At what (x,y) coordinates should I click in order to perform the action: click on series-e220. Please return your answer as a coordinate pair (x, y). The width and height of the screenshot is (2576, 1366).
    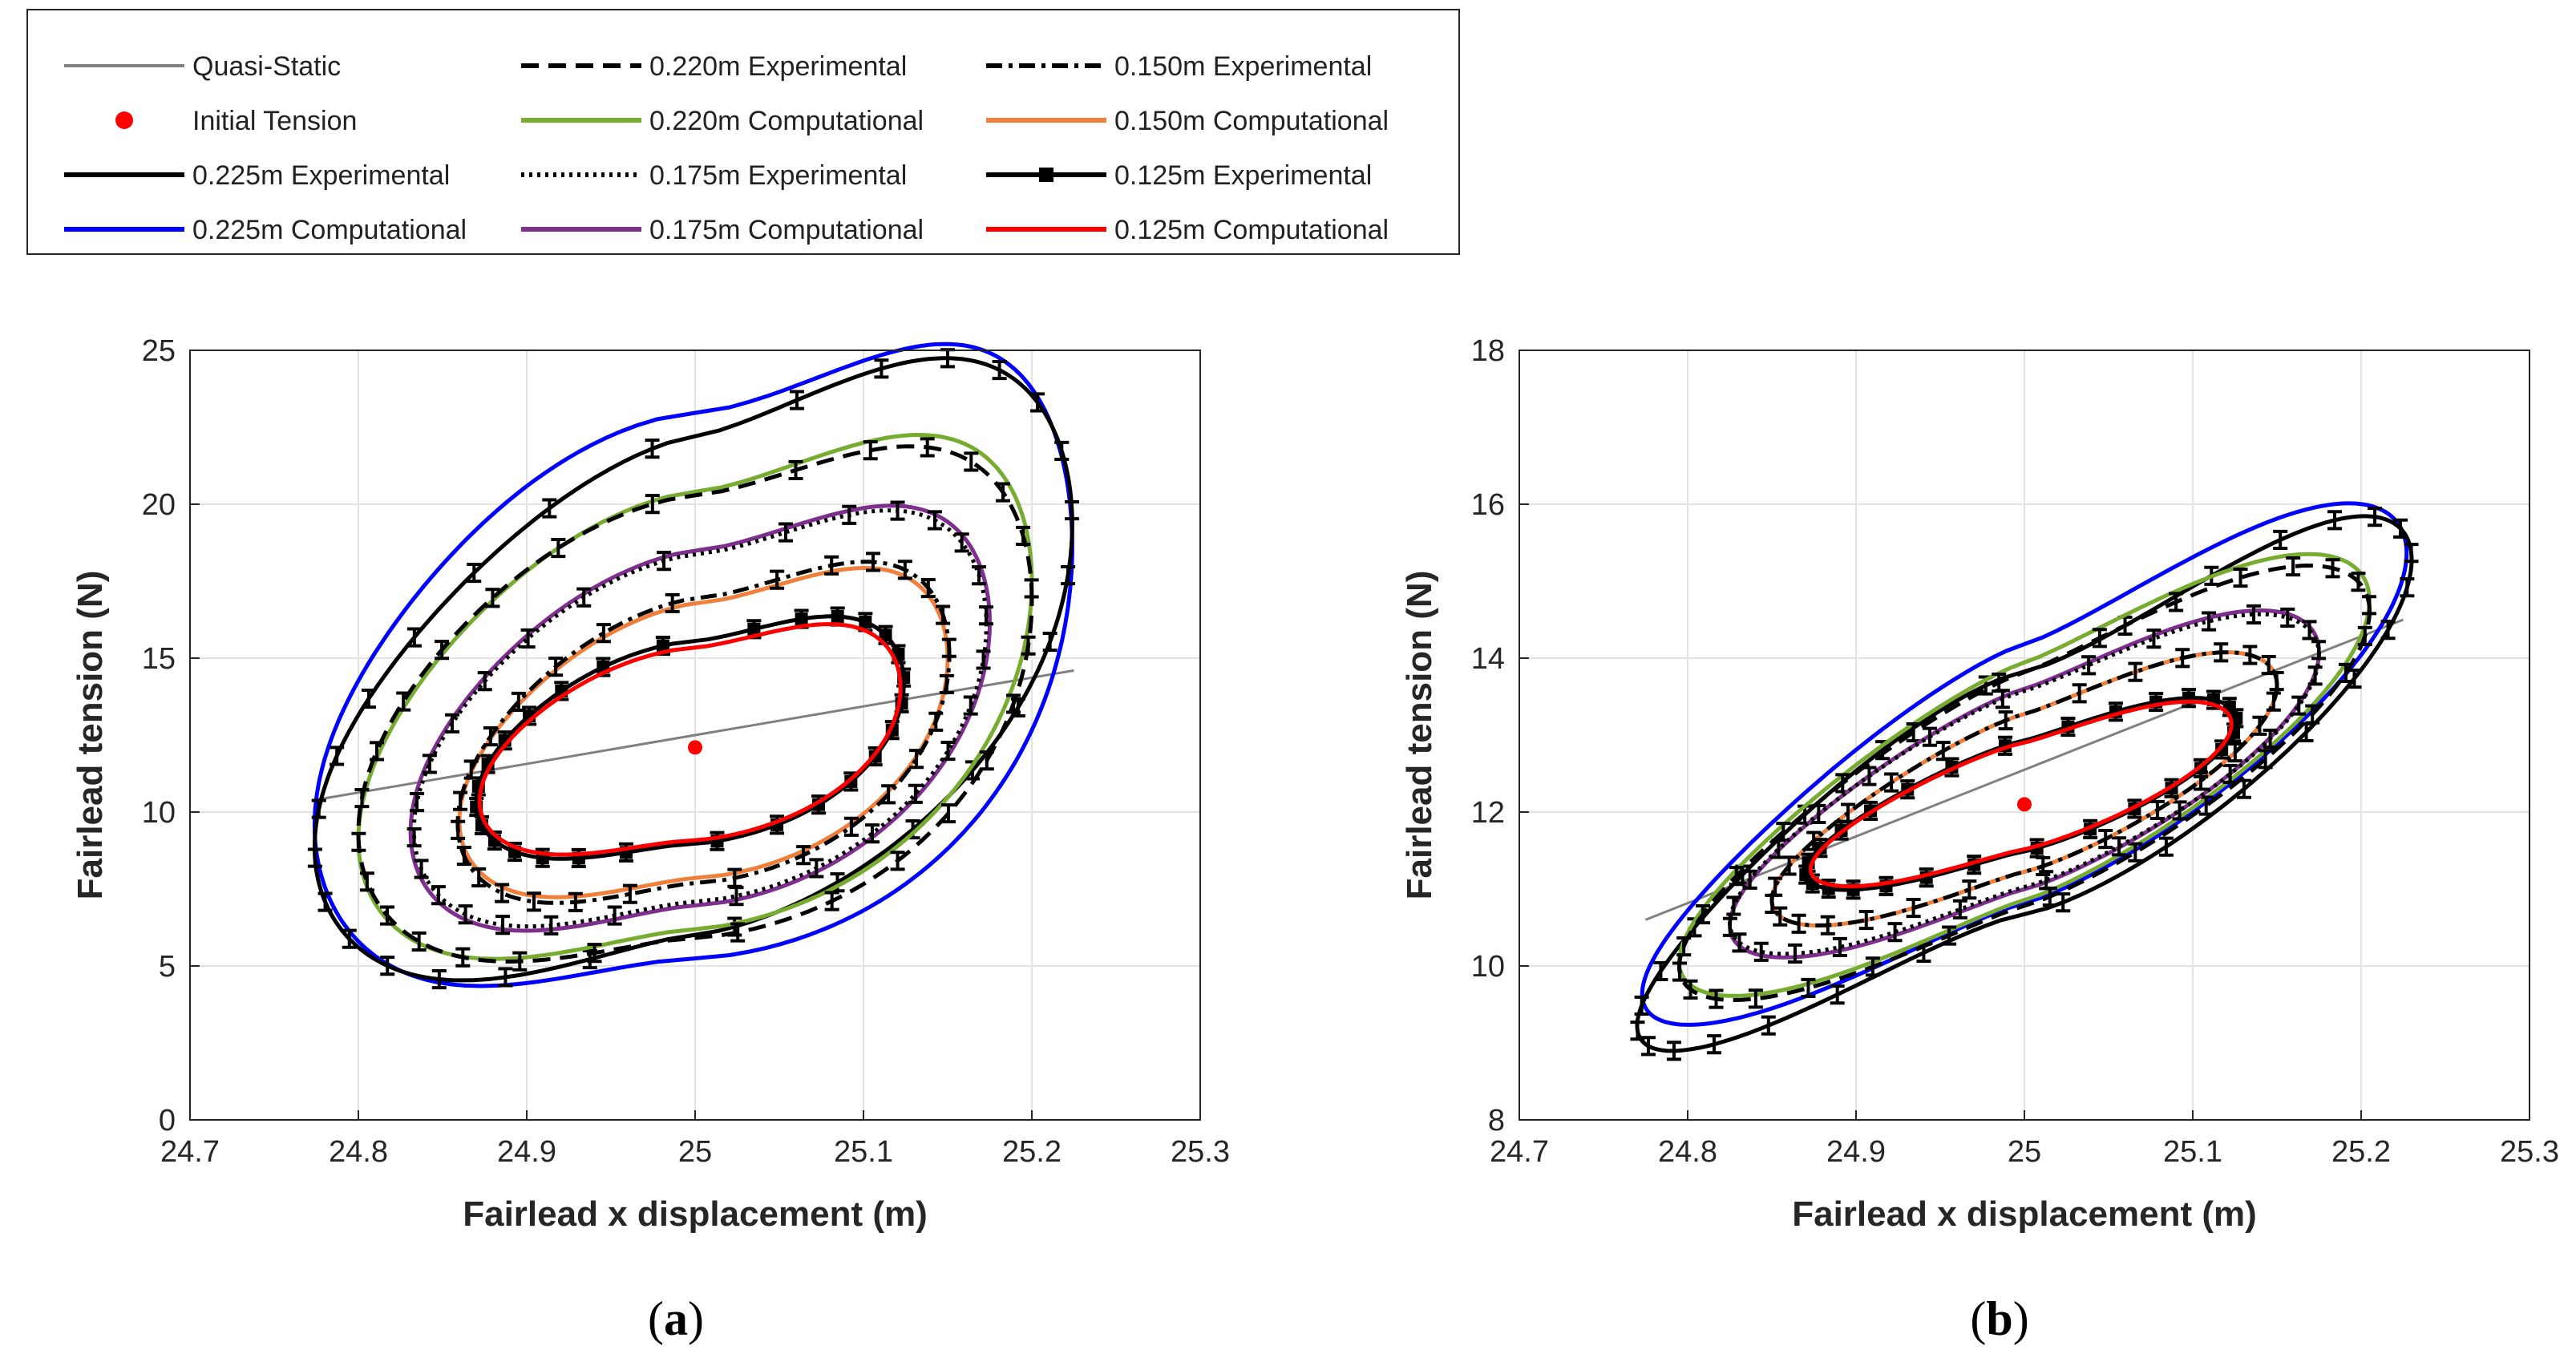
    Looking at the image, I should click on (695, 704).